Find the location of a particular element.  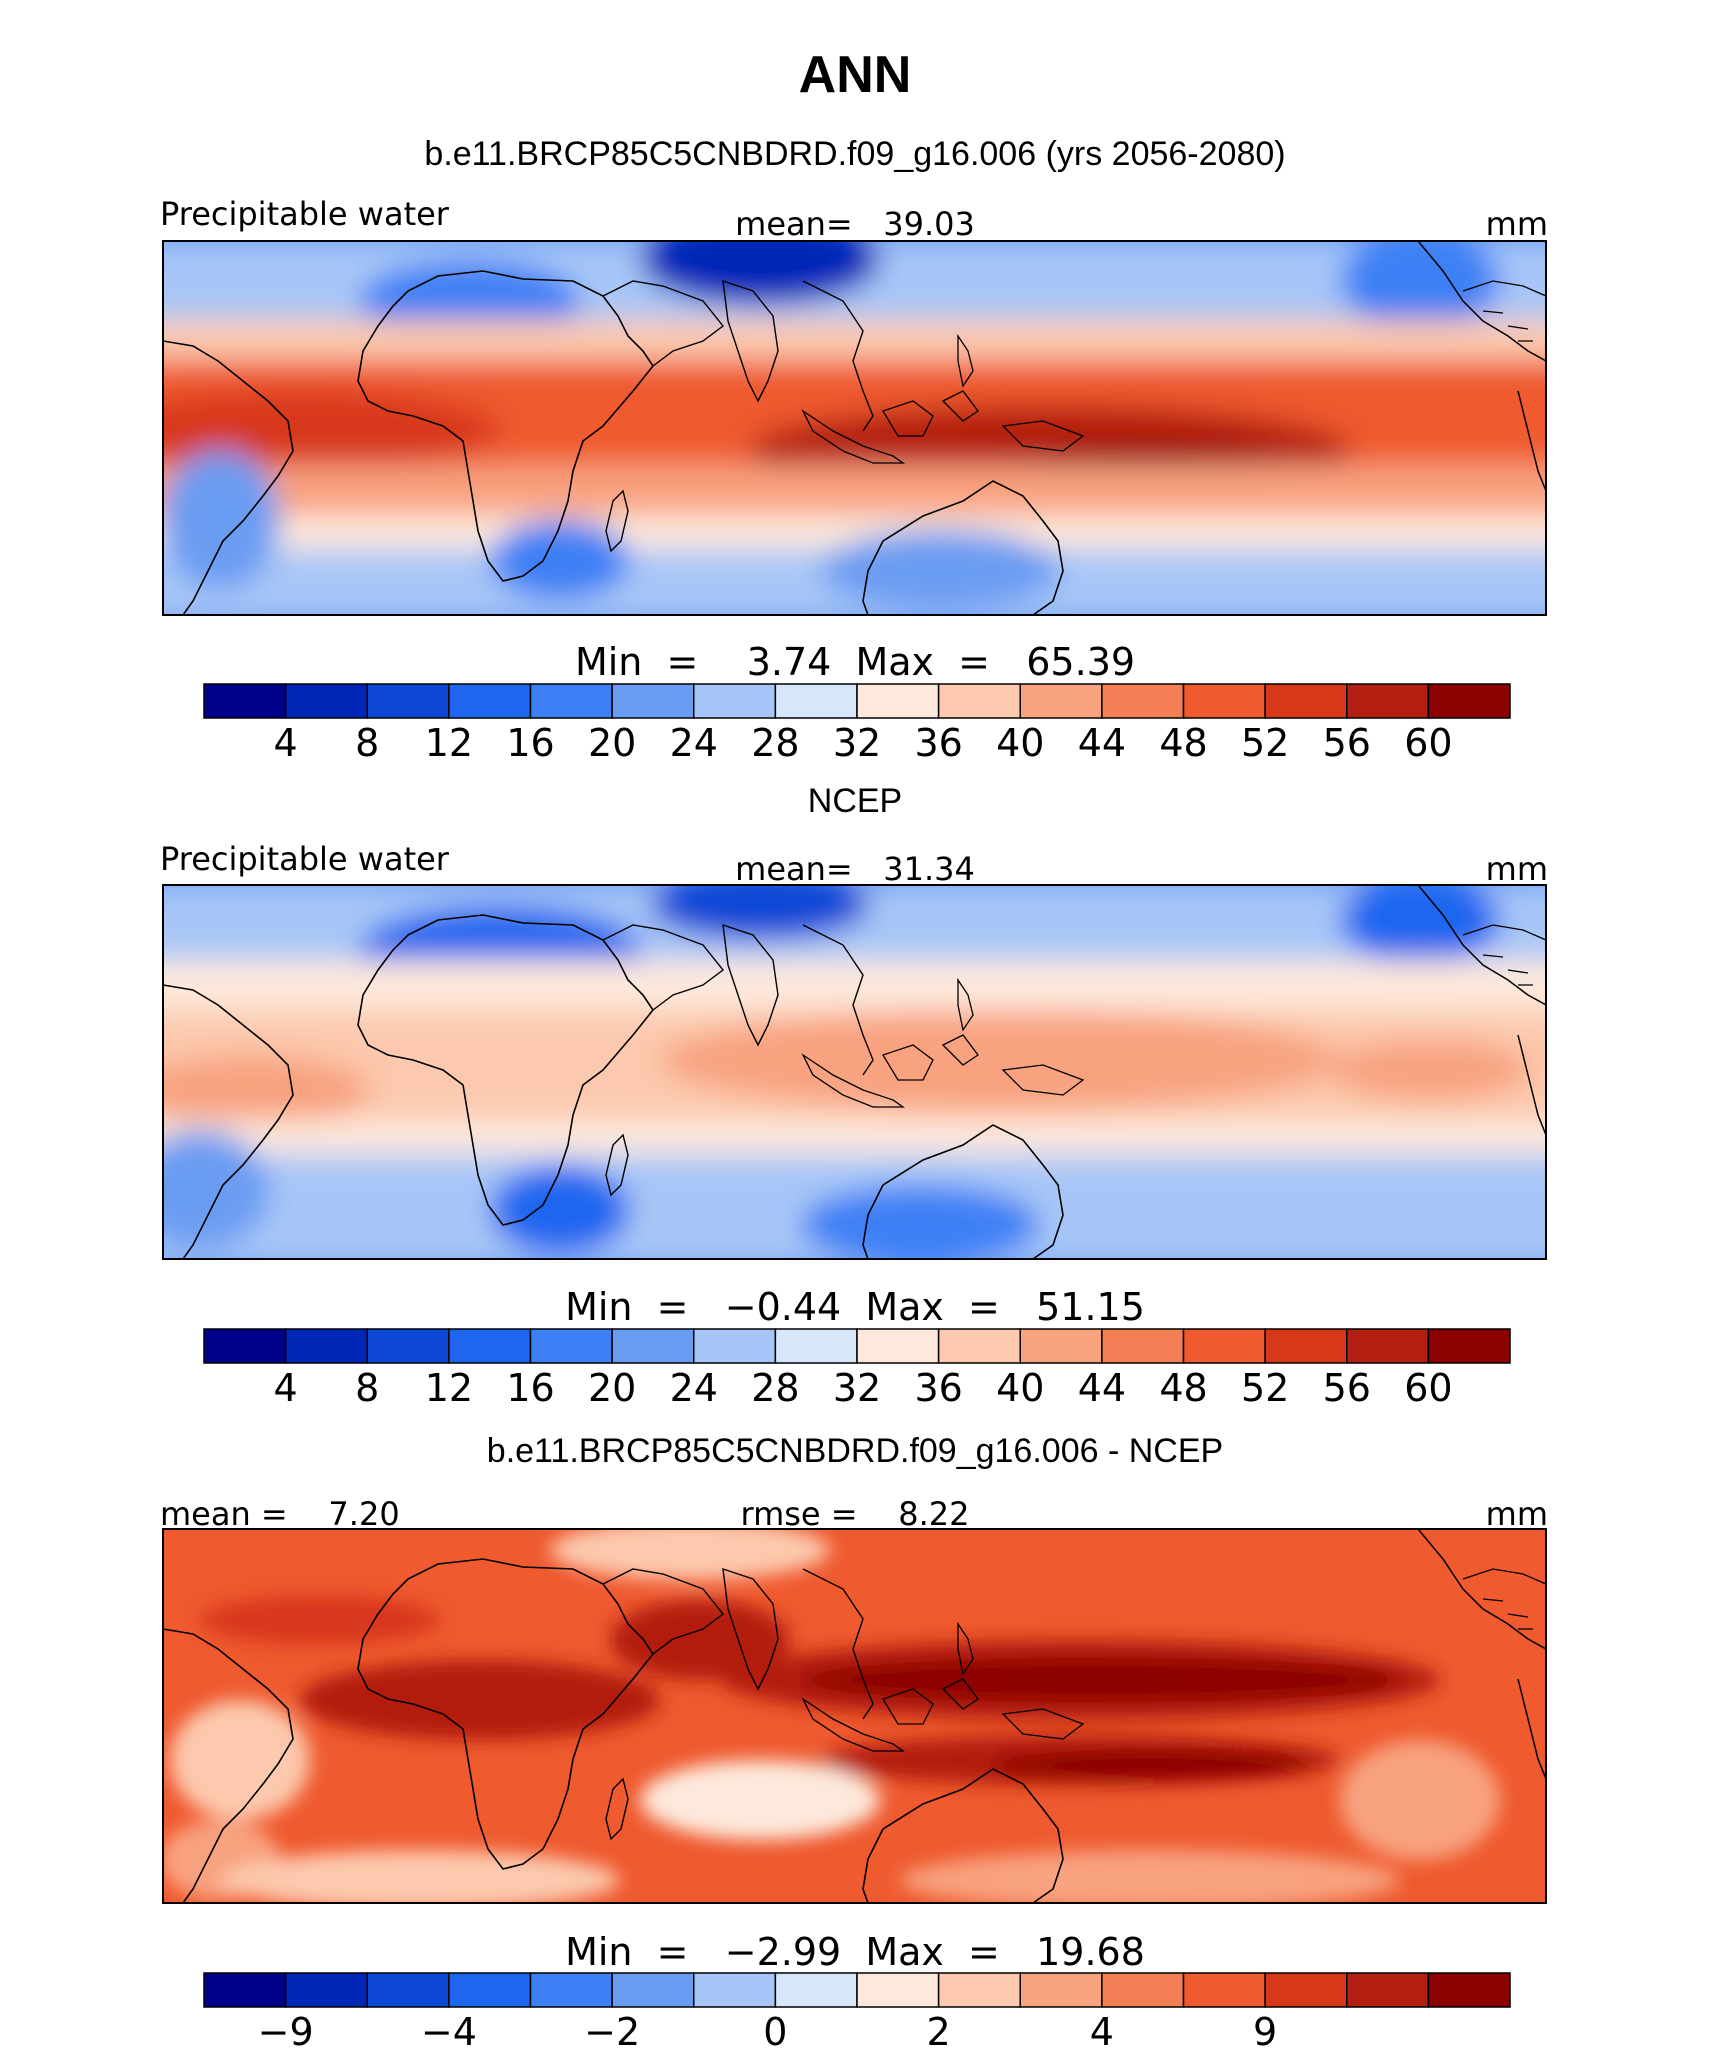

center-label: mean= 31.34 is located at coordinates (855, 869).